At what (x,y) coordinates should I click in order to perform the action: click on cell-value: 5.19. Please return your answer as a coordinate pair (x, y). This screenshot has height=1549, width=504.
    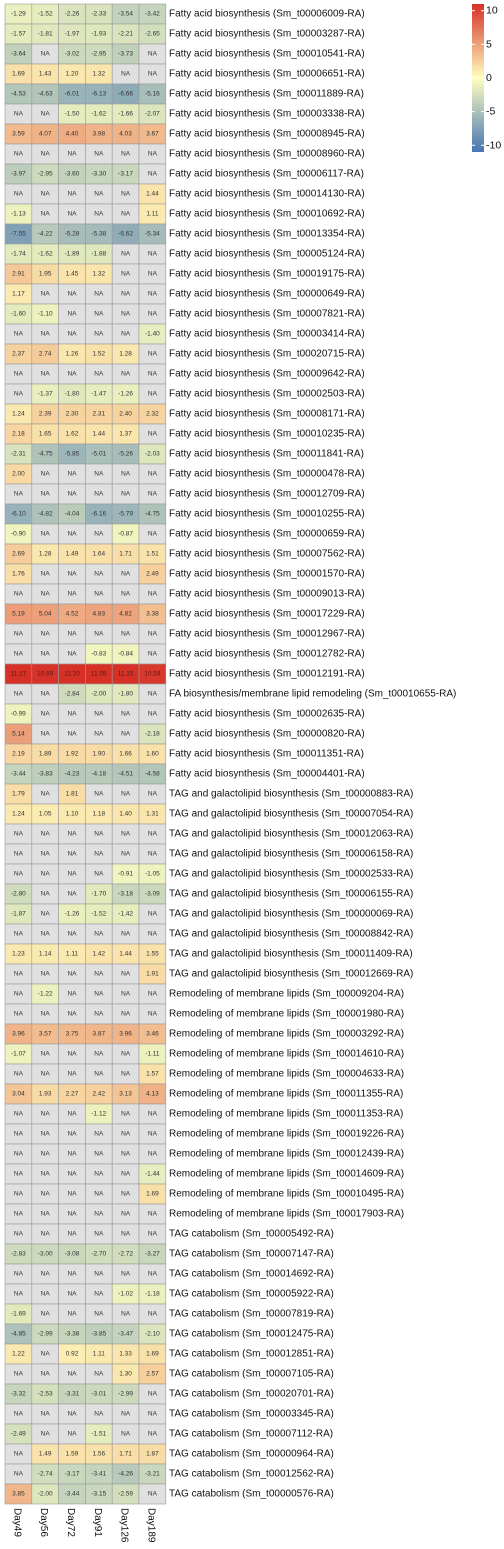
    Looking at the image, I should click on (18, 614).